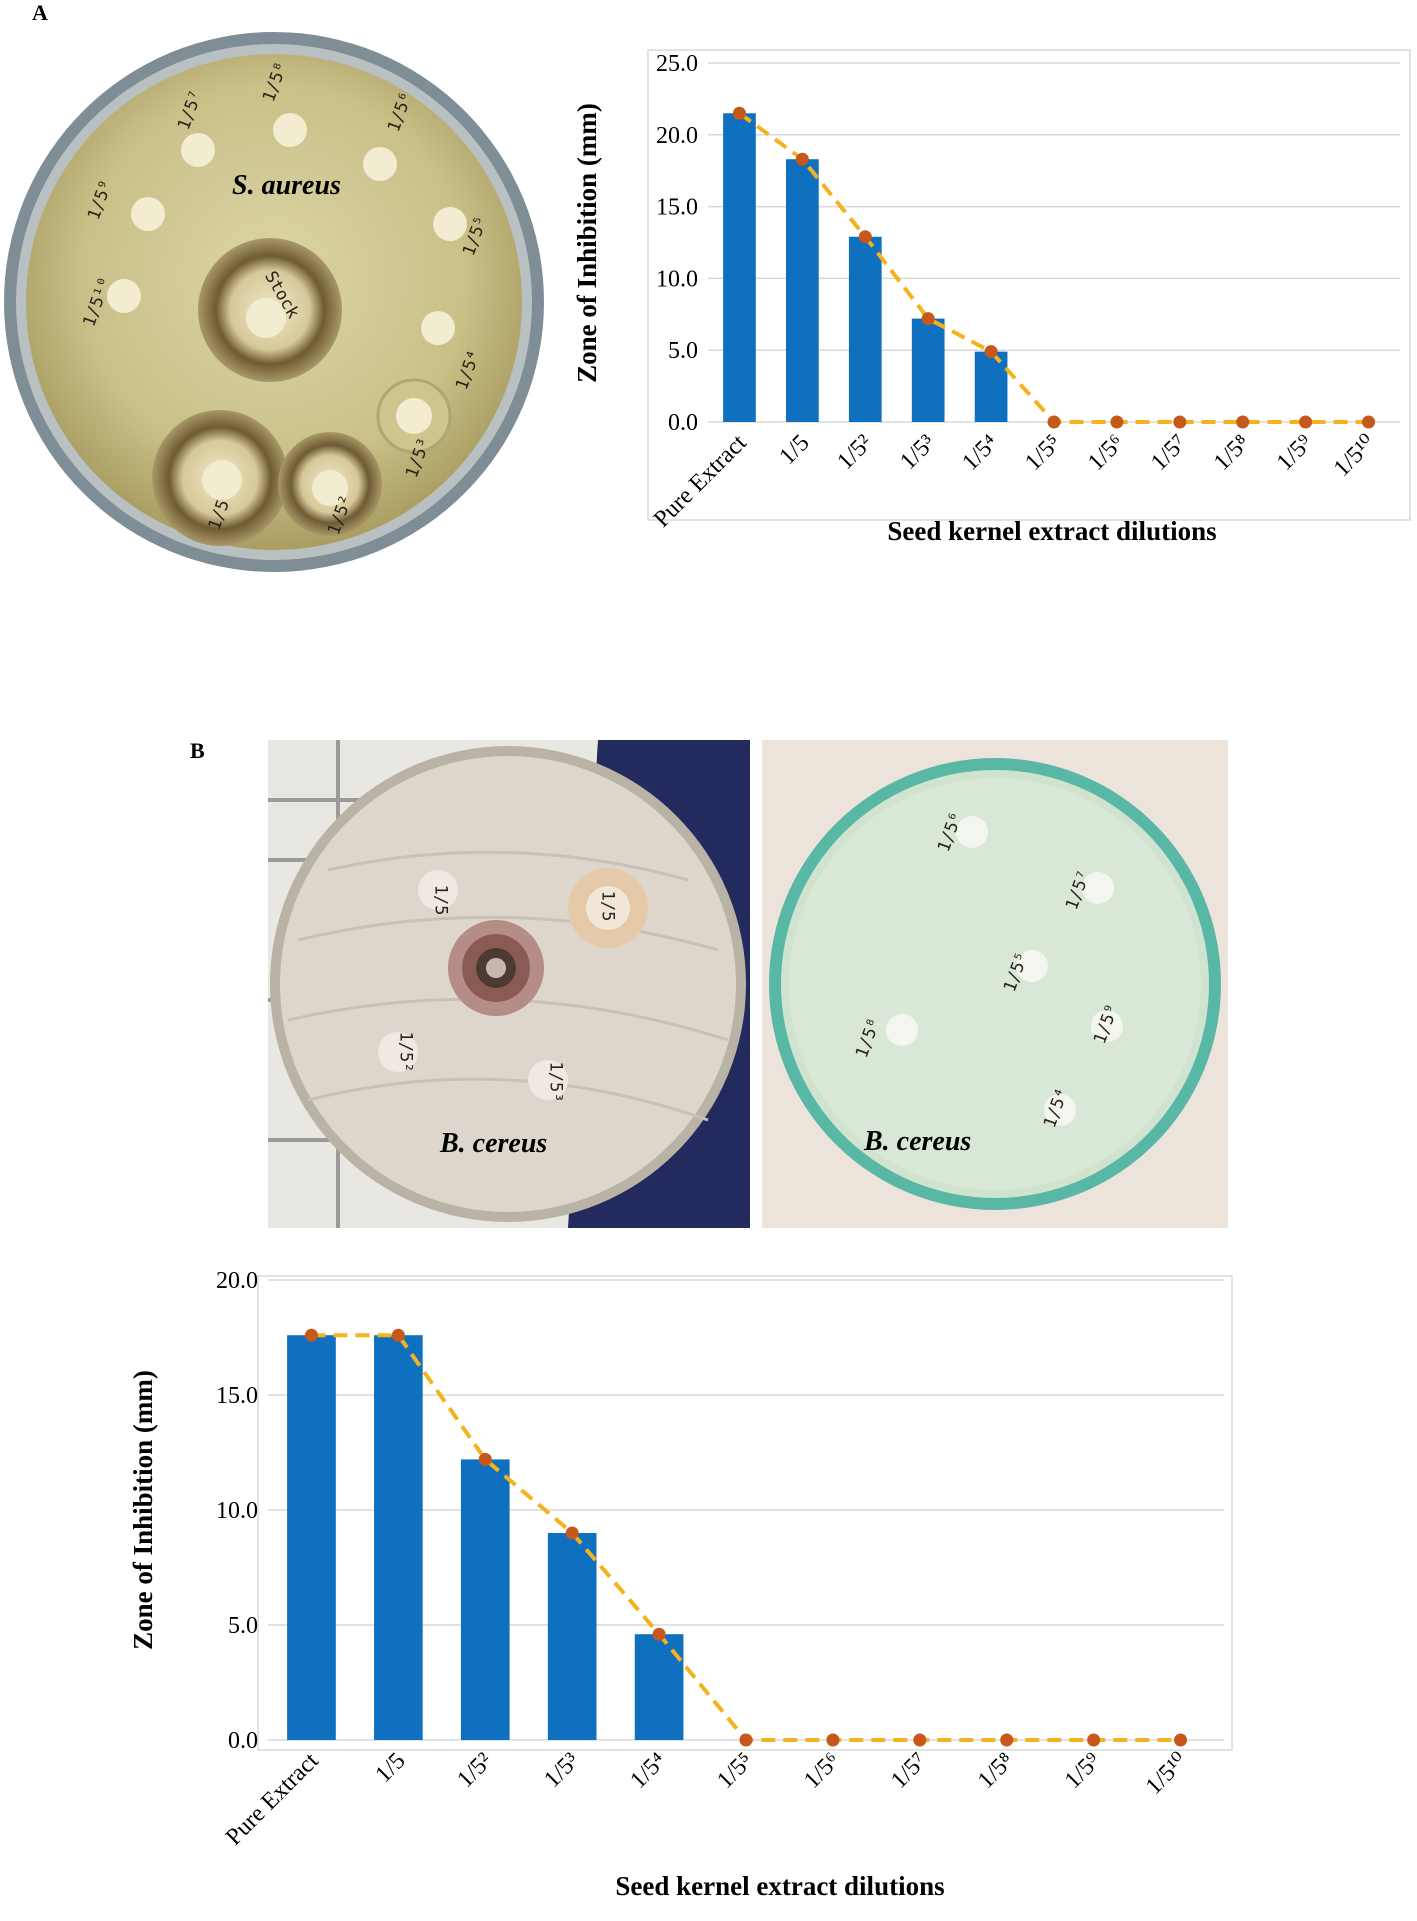 The height and width of the screenshot is (1921, 1417). I want to click on plate-photo-b-cereus-right, so click(995, 984).